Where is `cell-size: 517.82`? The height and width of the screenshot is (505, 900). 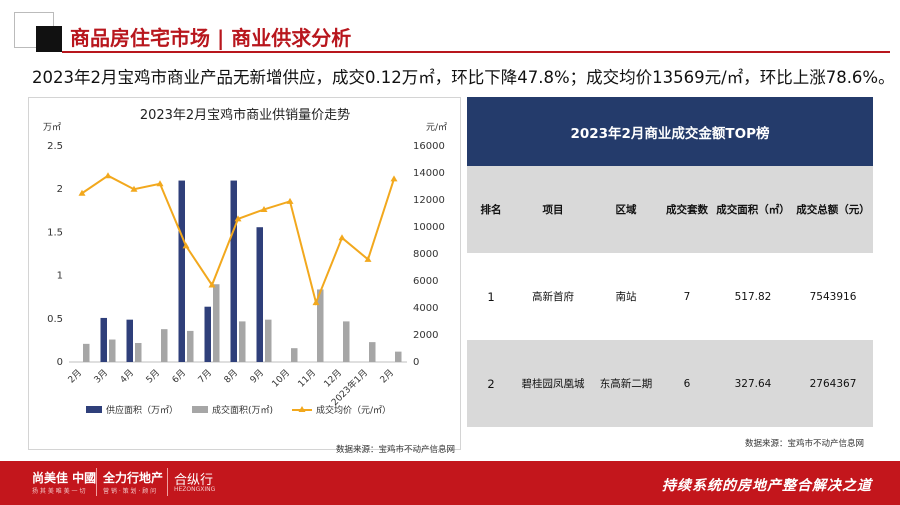 cell-size: 517.82 is located at coordinates (753, 296).